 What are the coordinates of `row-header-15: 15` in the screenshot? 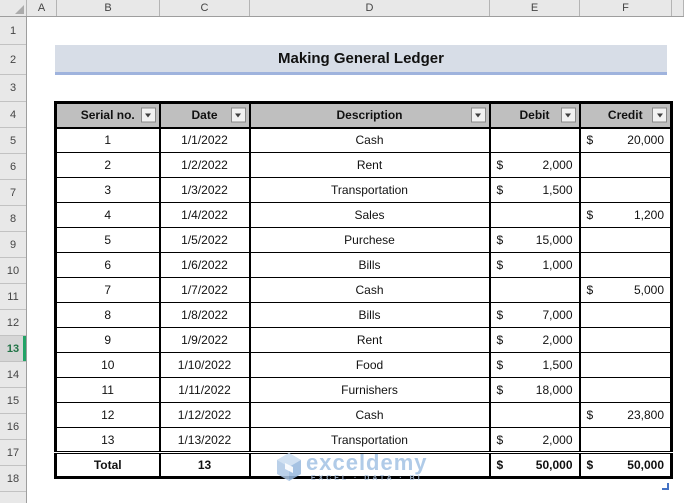 It's located at (13, 401).